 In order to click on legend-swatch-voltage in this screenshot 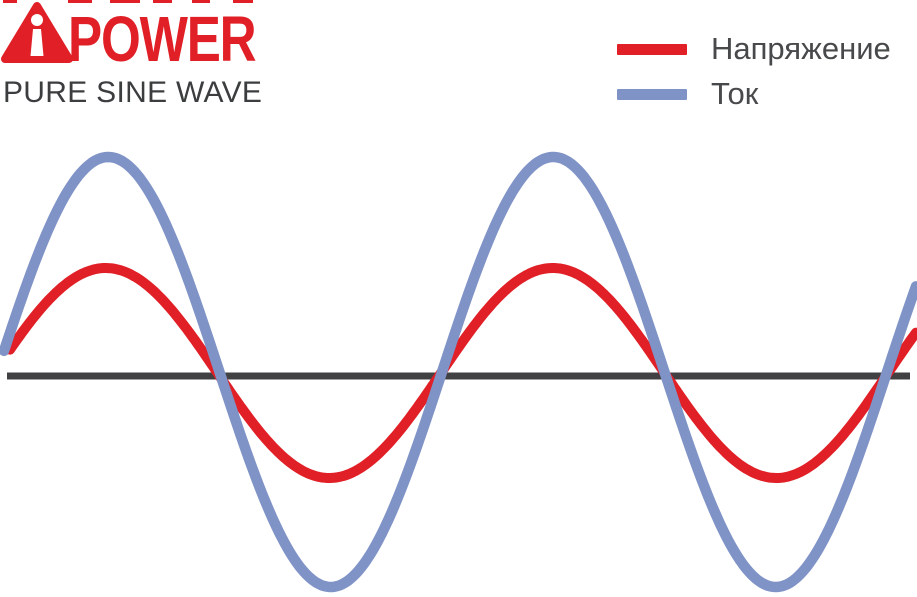, I will do `click(652, 49)`.